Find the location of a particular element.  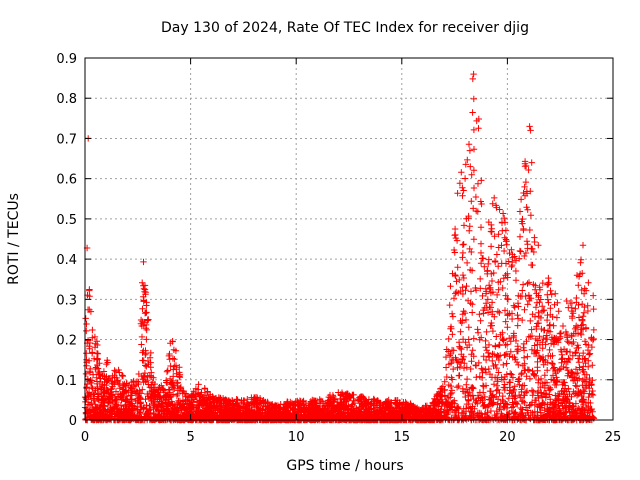

x-tick-label: 10 is located at coordinates (296, 437).